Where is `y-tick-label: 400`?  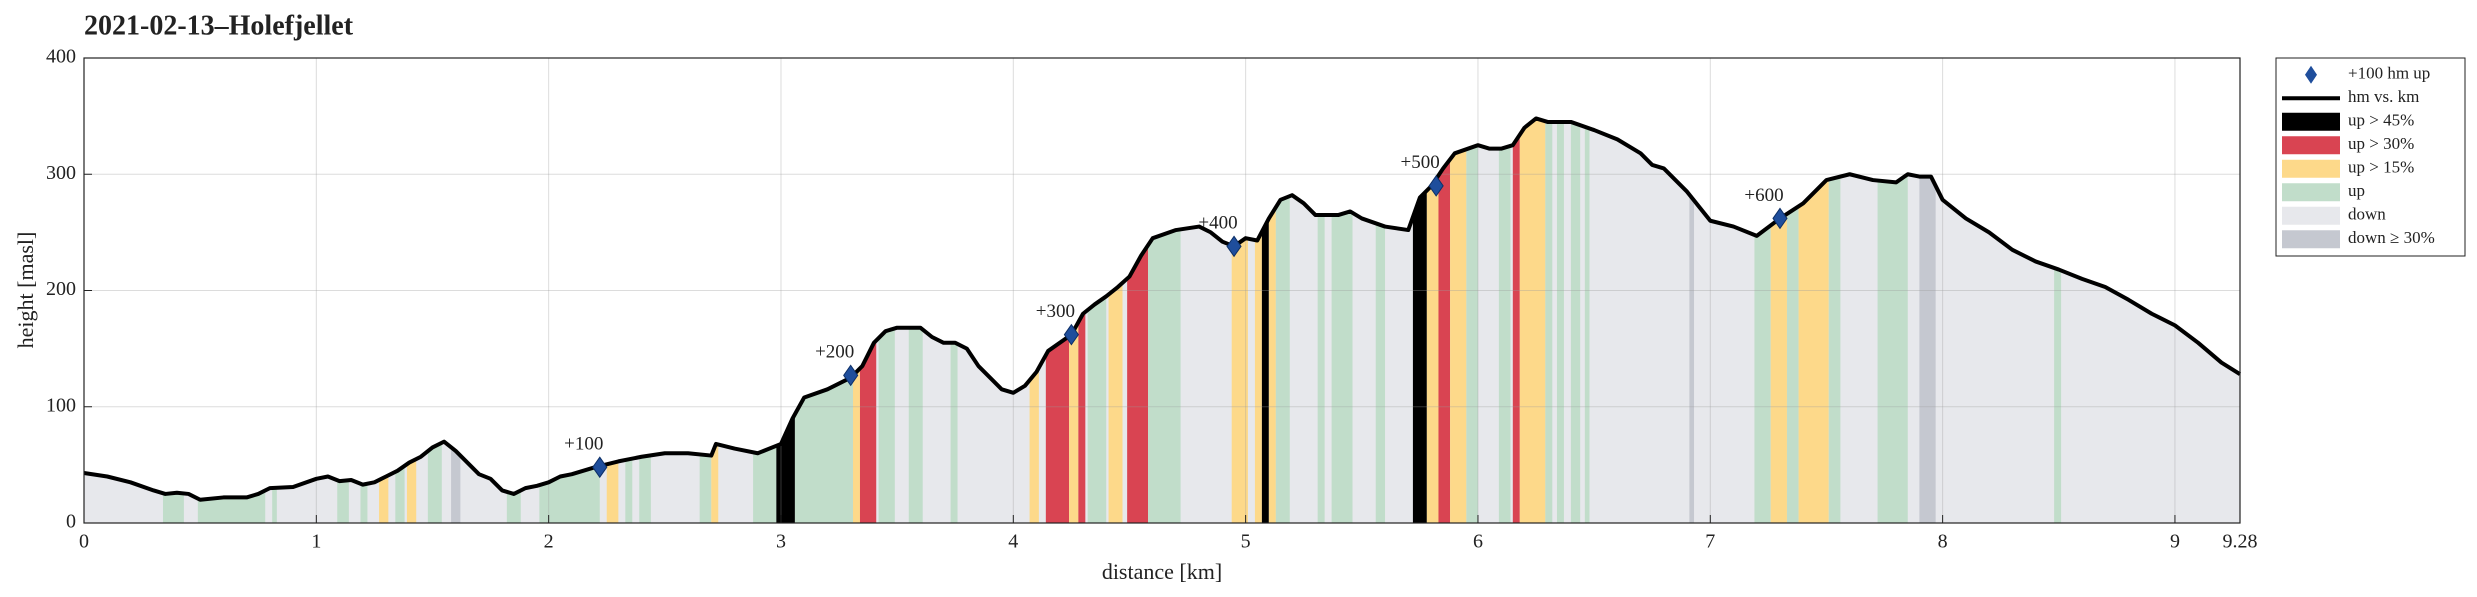 y-tick-label: 400 is located at coordinates (61, 57).